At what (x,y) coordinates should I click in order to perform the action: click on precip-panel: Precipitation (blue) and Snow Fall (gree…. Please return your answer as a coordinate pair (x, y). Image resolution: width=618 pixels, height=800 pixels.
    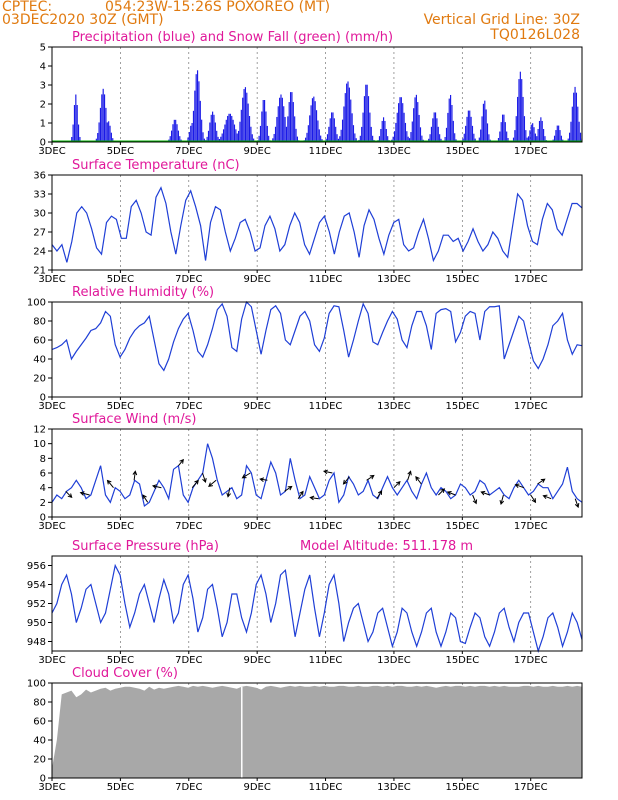
    Looking at the image, I should click on (310, 93).